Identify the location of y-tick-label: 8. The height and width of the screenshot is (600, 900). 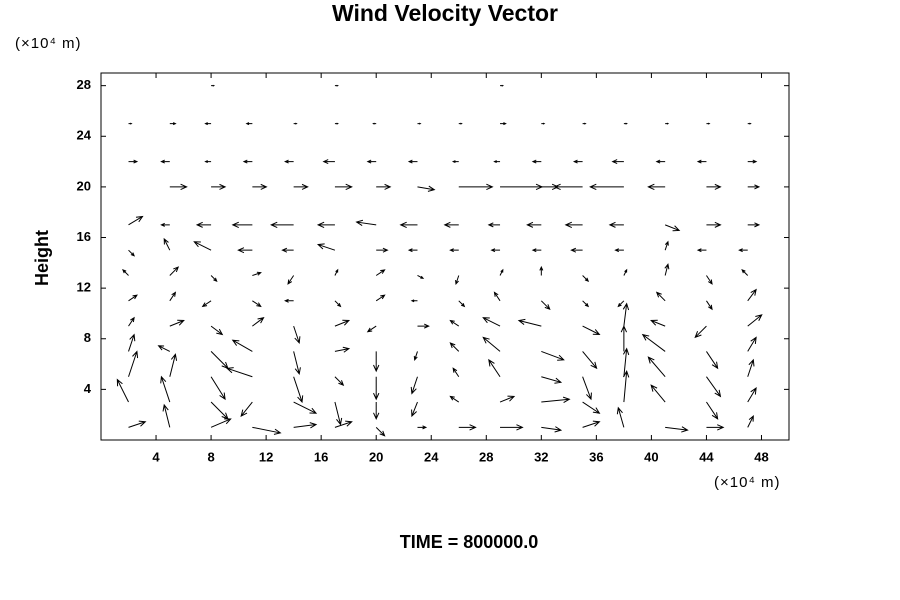
(87, 337).